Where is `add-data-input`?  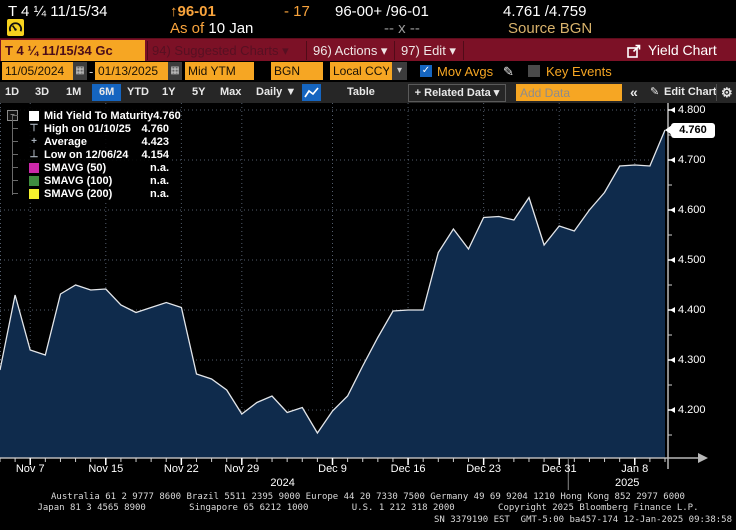
add-data-input is located at coordinates (569, 92).